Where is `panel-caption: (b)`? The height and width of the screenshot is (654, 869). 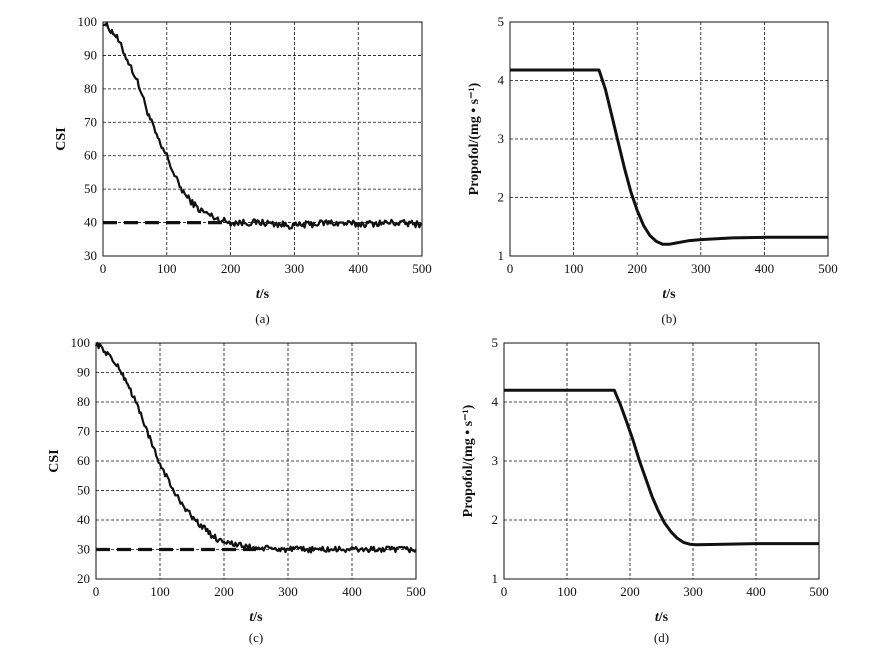
panel-caption: (b) is located at coordinates (668, 318).